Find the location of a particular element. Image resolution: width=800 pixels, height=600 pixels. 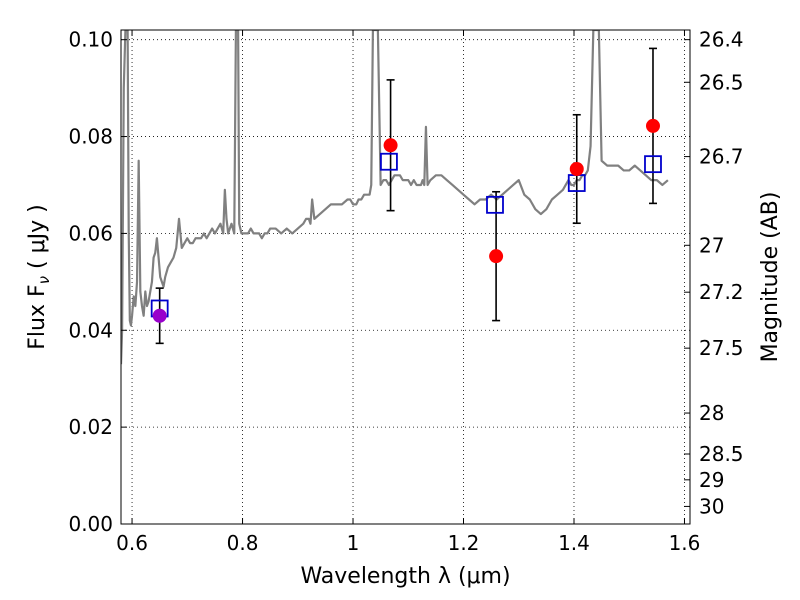

y-tick-label: 0.02 is located at coordinates (90, 427).